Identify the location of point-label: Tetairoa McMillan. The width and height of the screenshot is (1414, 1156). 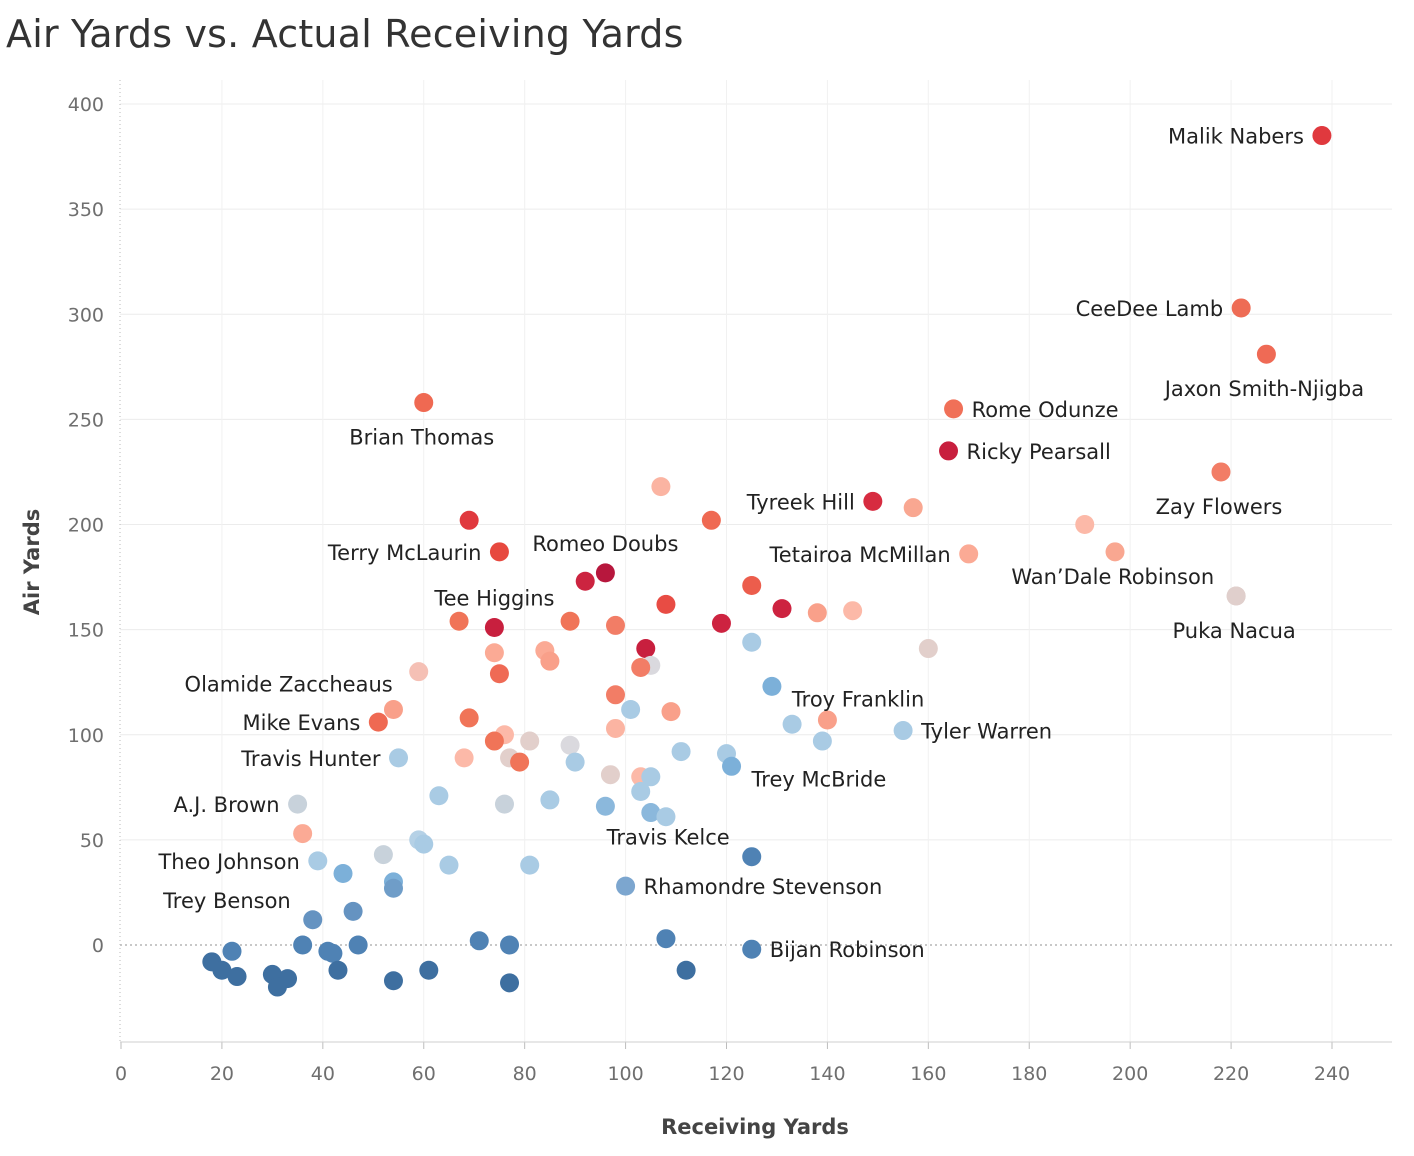
(860, 555).